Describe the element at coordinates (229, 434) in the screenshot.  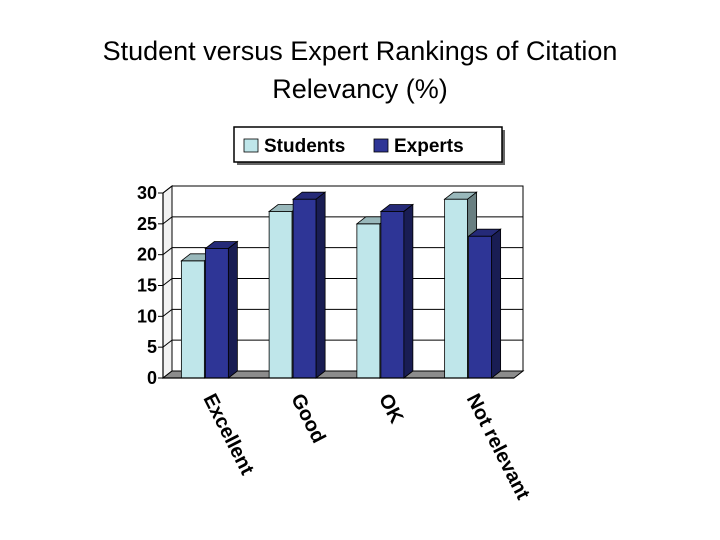
I see `x-tick-label: Excellent` at that location.